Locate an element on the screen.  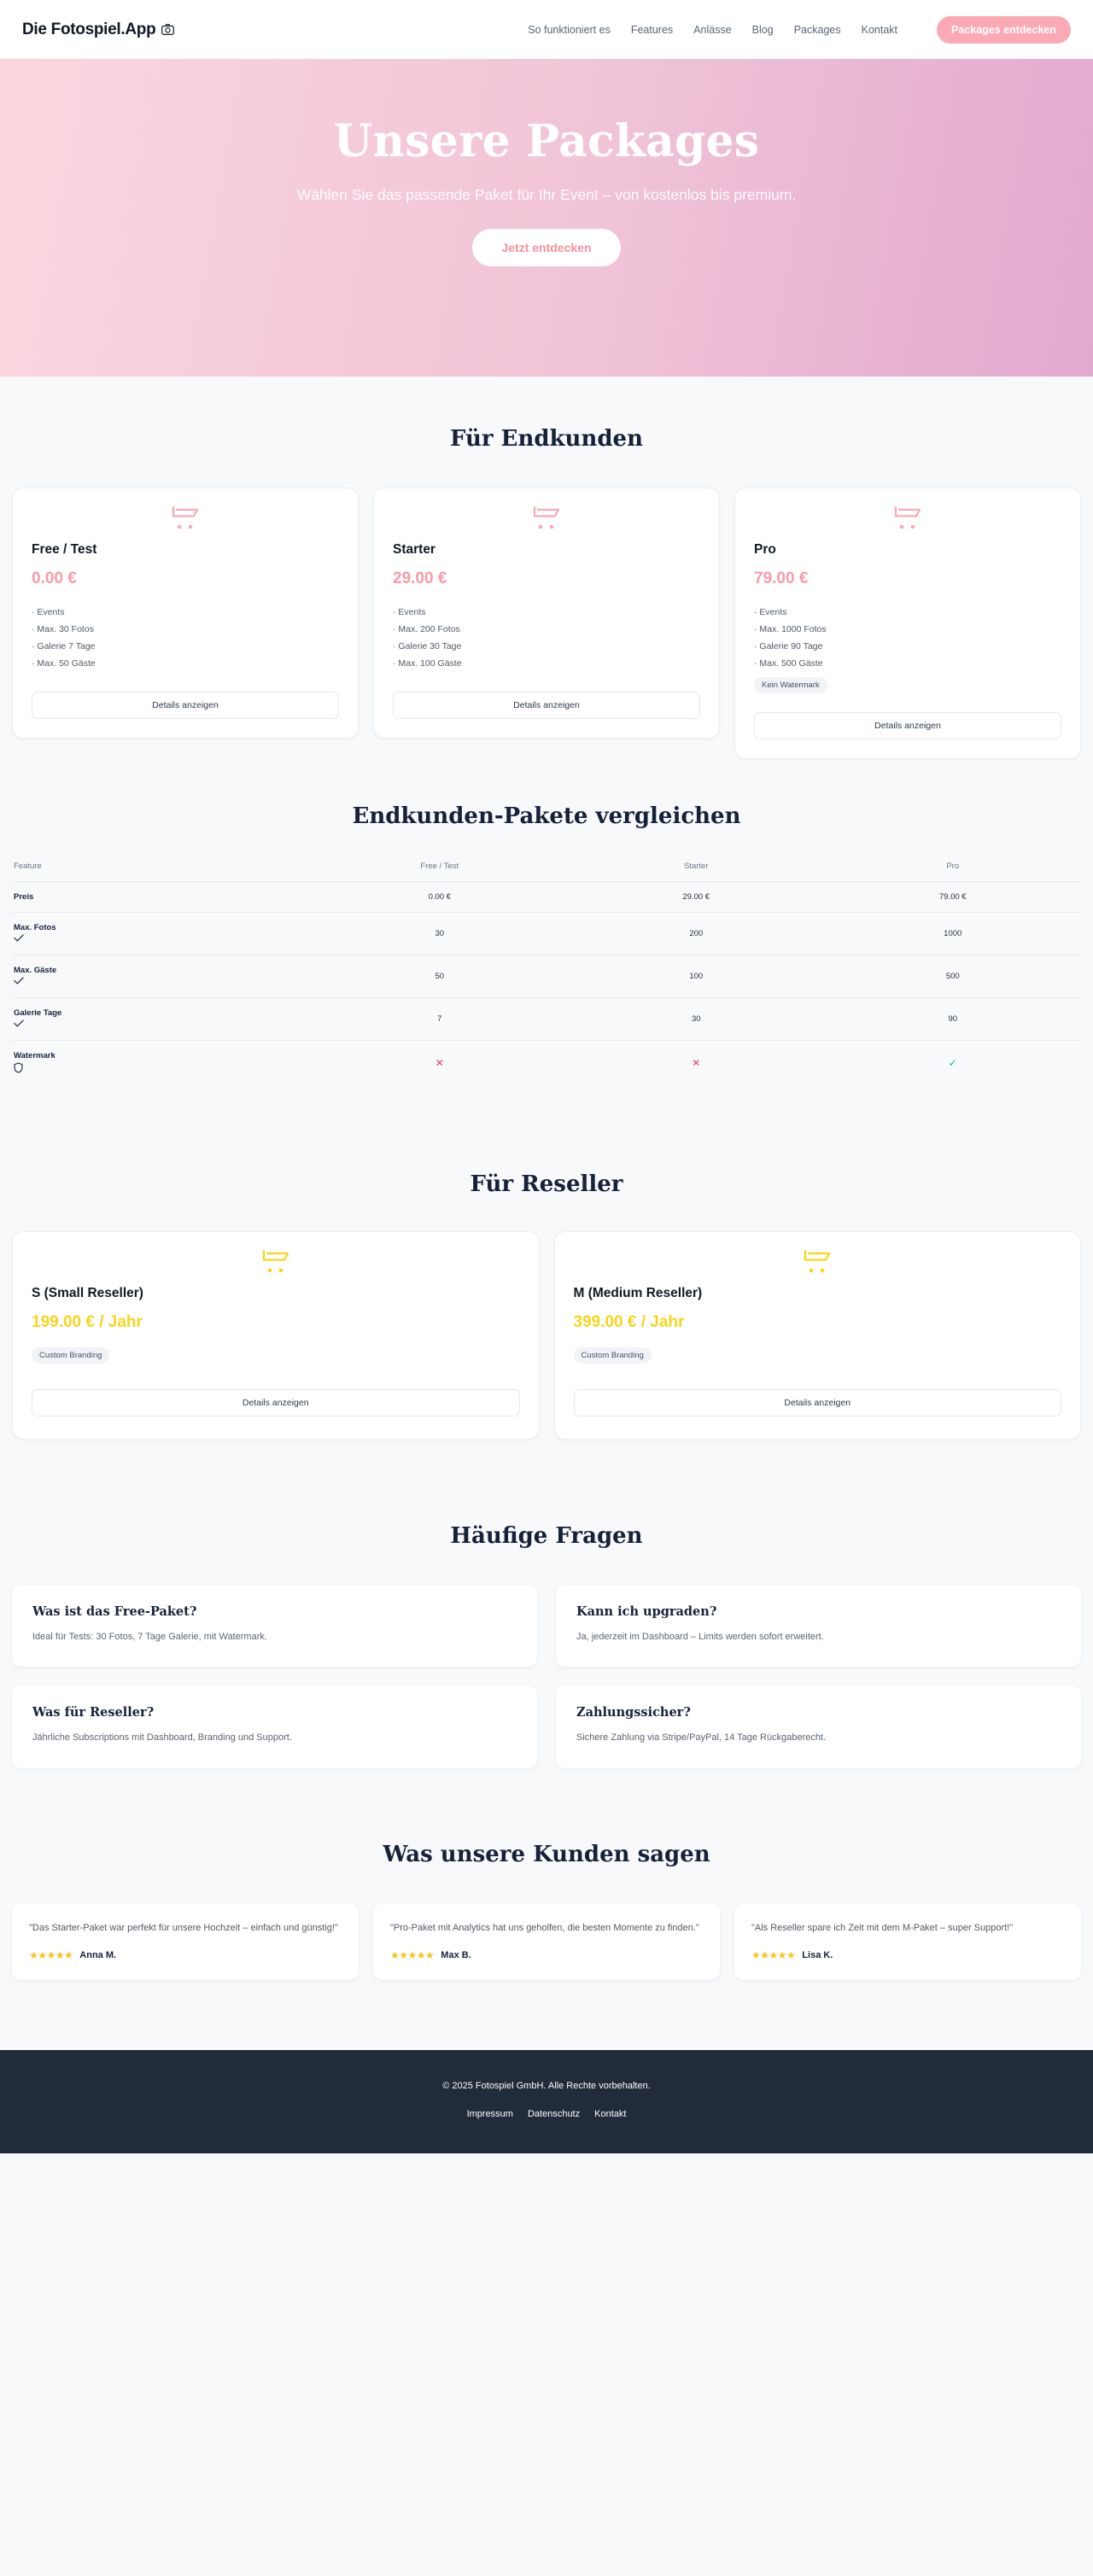
row-label-preis: Preis is located at coordinates (162, 897).